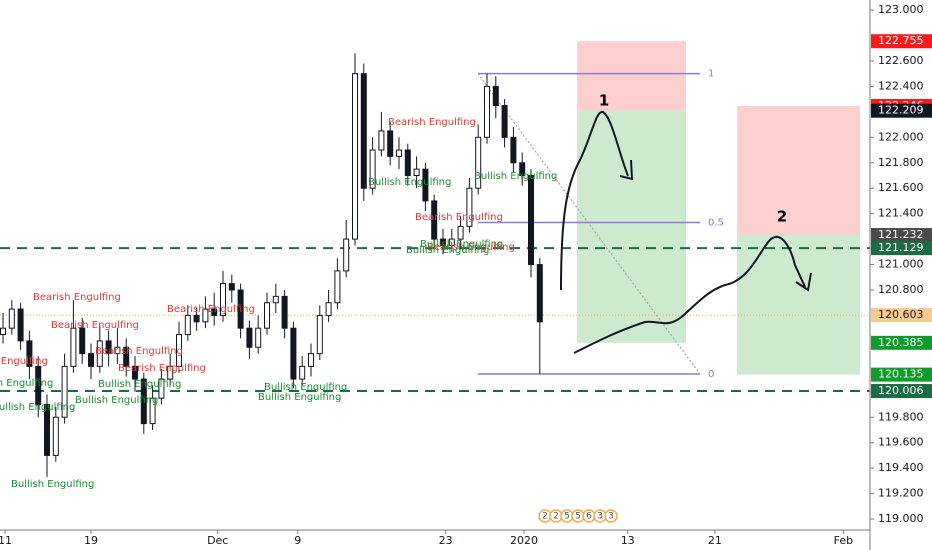 The width and height of the screenshot is (932, 550). What do you see at coordinates (545, 517) in the screenshot?
I see `event-label: 2` at bounding box center [545, 517].